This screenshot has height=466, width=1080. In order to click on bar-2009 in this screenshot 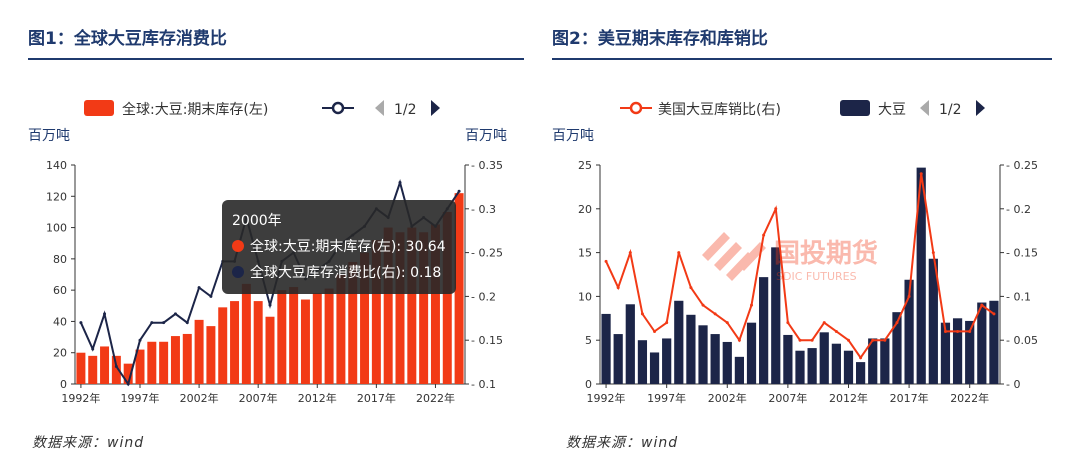, I will do `click(282, 337)`.